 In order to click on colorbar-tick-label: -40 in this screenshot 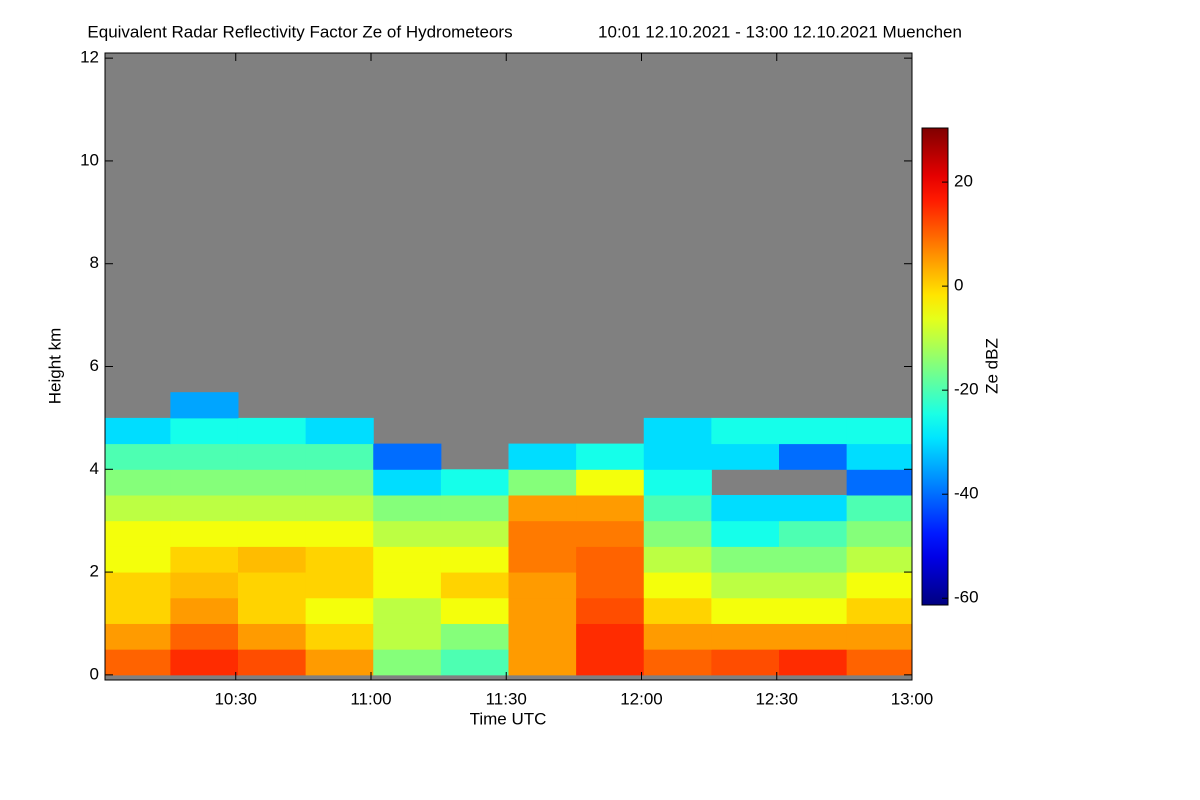, I will do `click(966, 493)`.